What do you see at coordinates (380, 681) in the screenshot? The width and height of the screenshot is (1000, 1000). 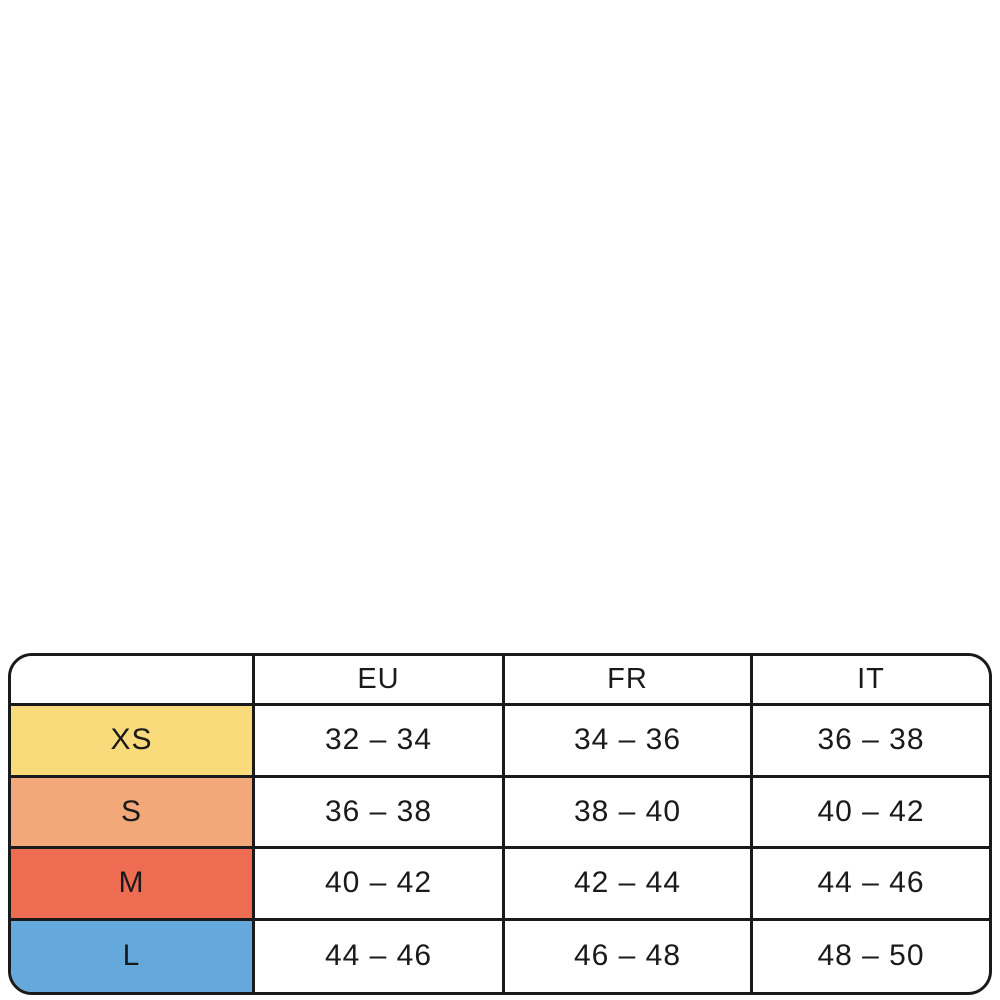 I see `column-header-eu: EU` at bounding box center [380, 681].